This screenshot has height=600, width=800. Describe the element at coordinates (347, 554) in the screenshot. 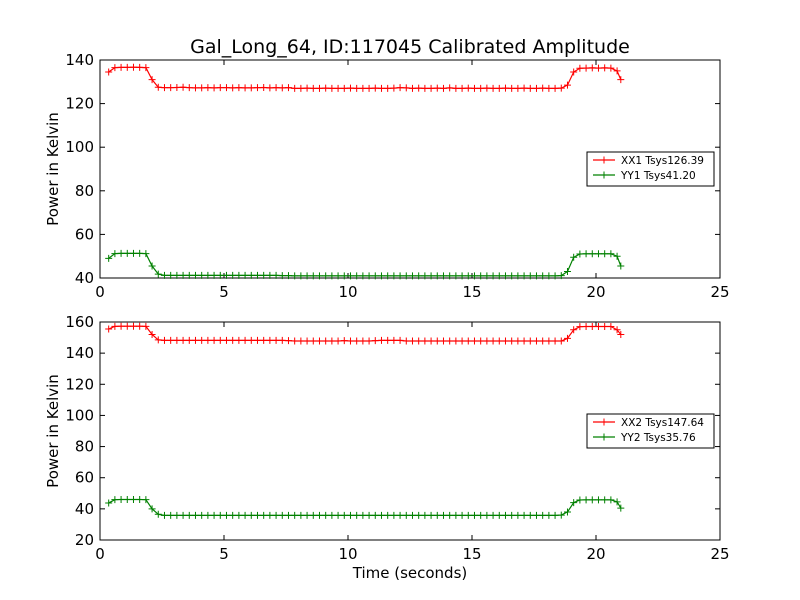

I see `x-tick-label: 10` at that location.